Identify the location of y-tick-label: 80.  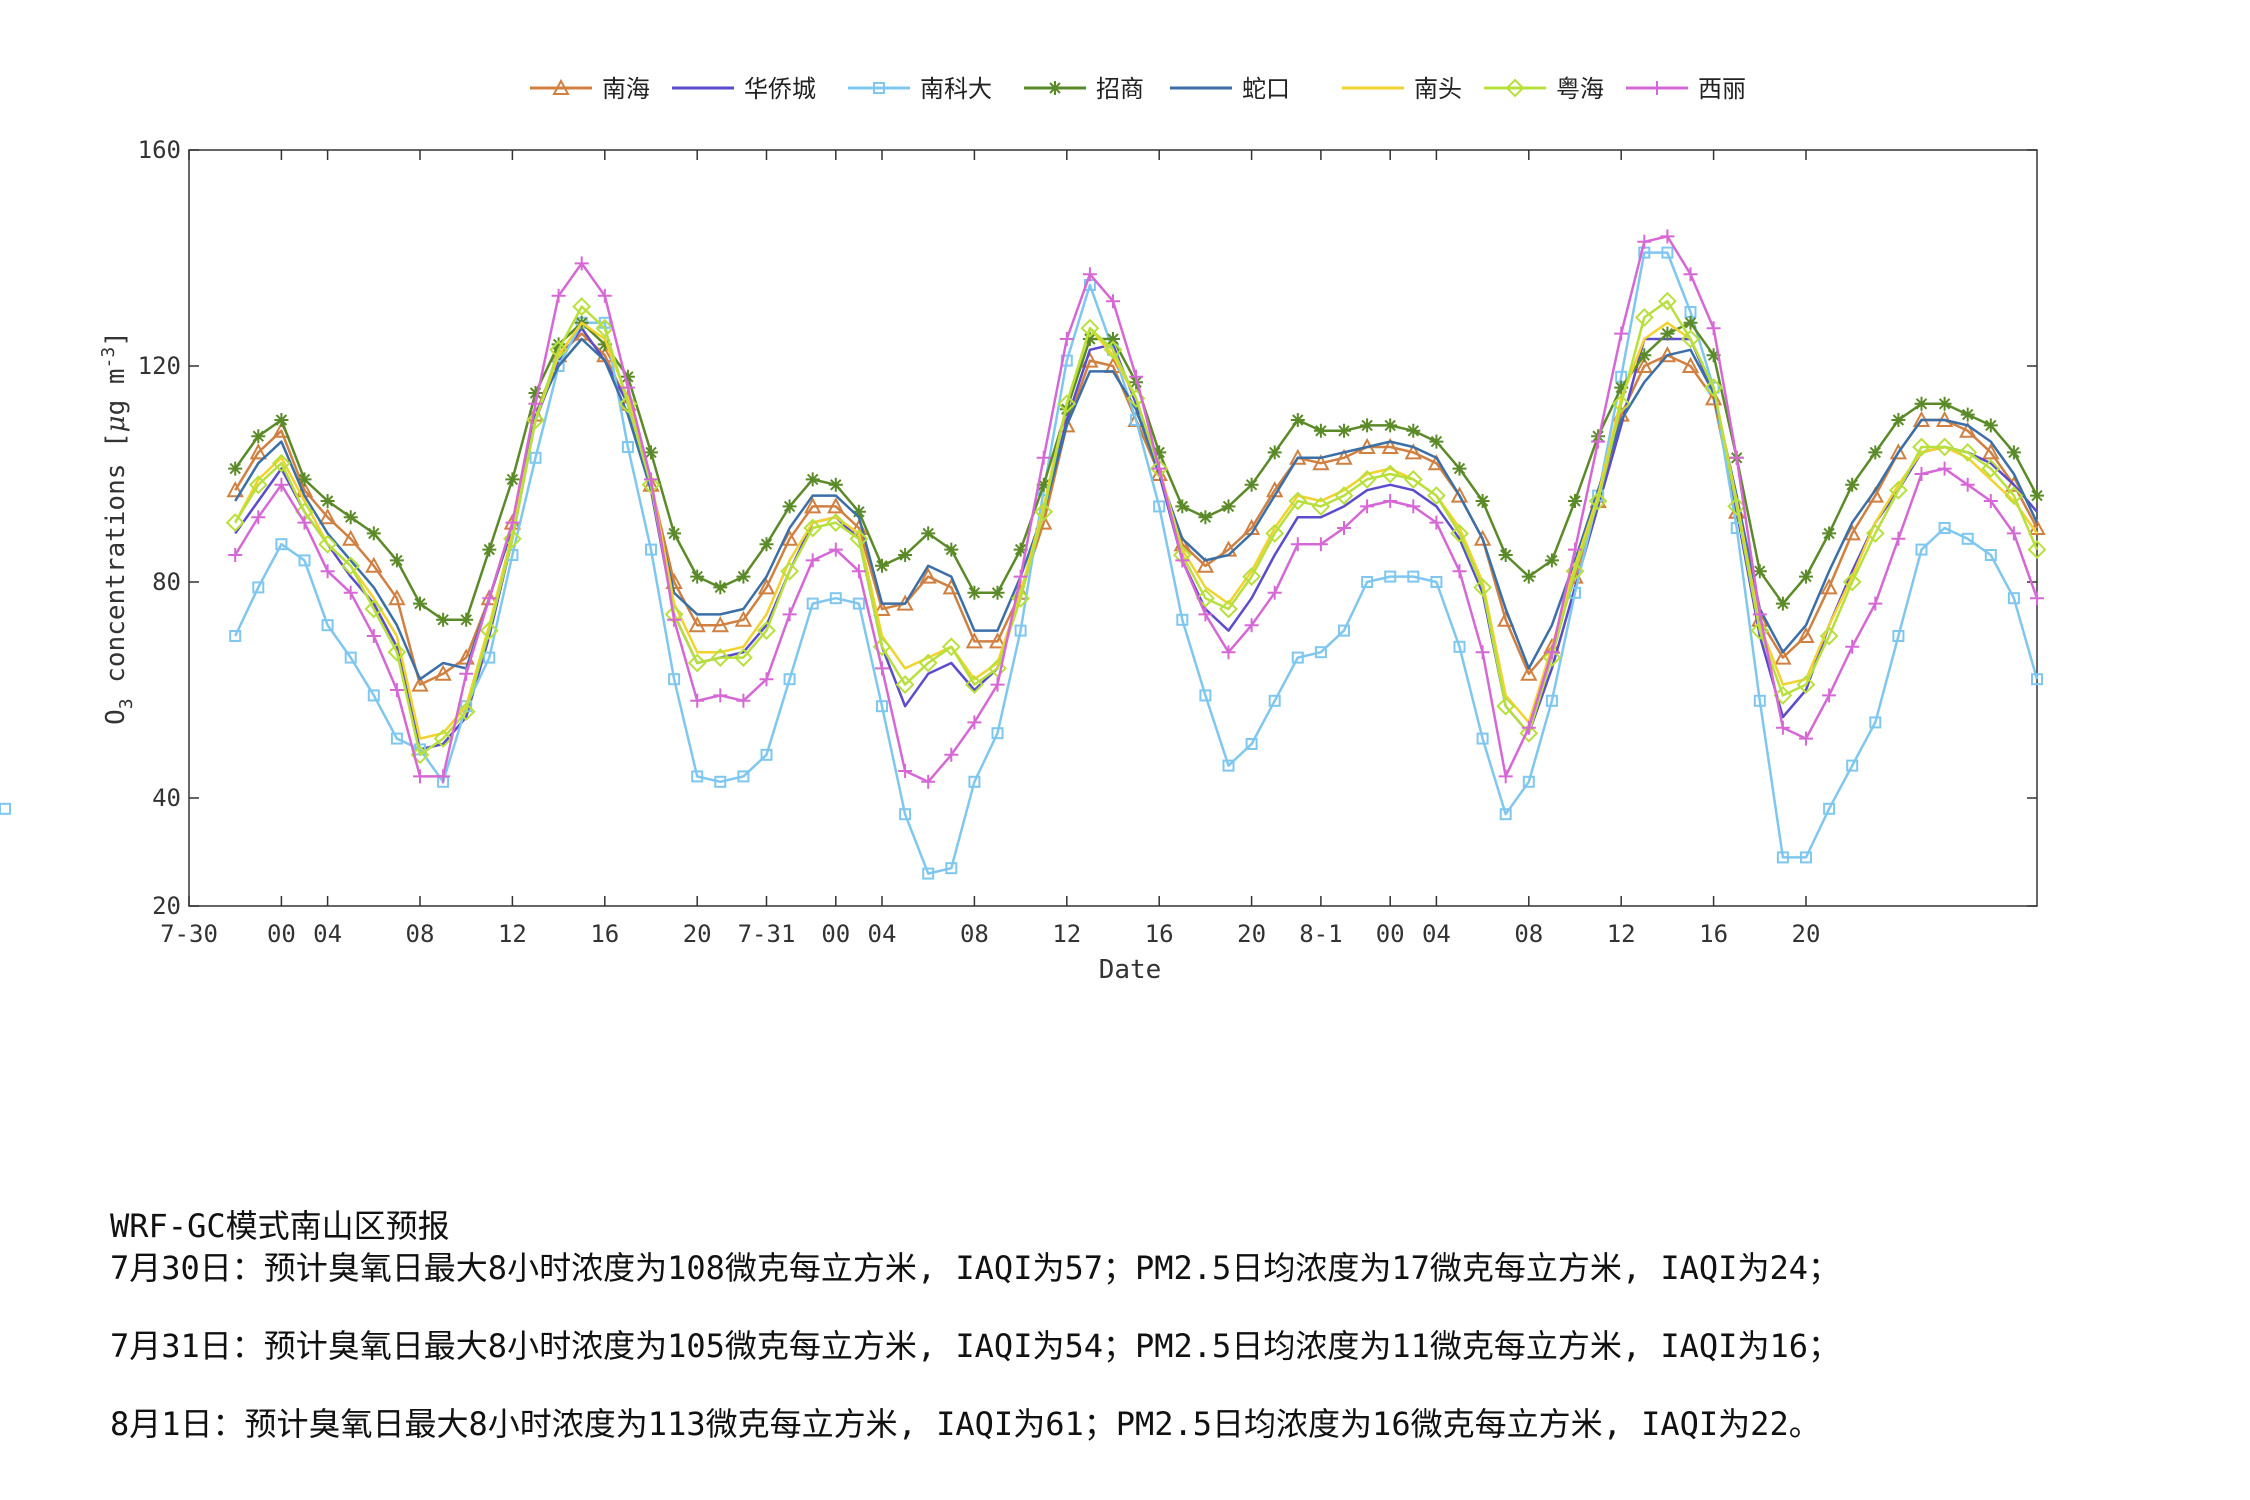
(166, 582).